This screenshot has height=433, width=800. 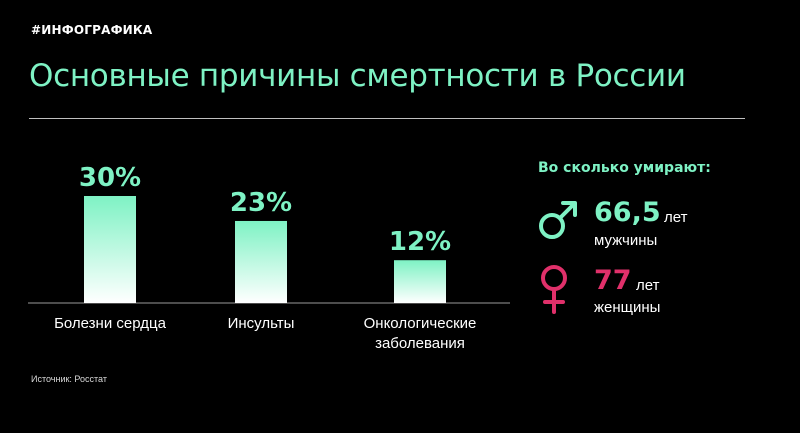 What do you see at coordinates (627, 307) in the screenshot?
I see `female-label: женщины` at bounding box center [627, 307].